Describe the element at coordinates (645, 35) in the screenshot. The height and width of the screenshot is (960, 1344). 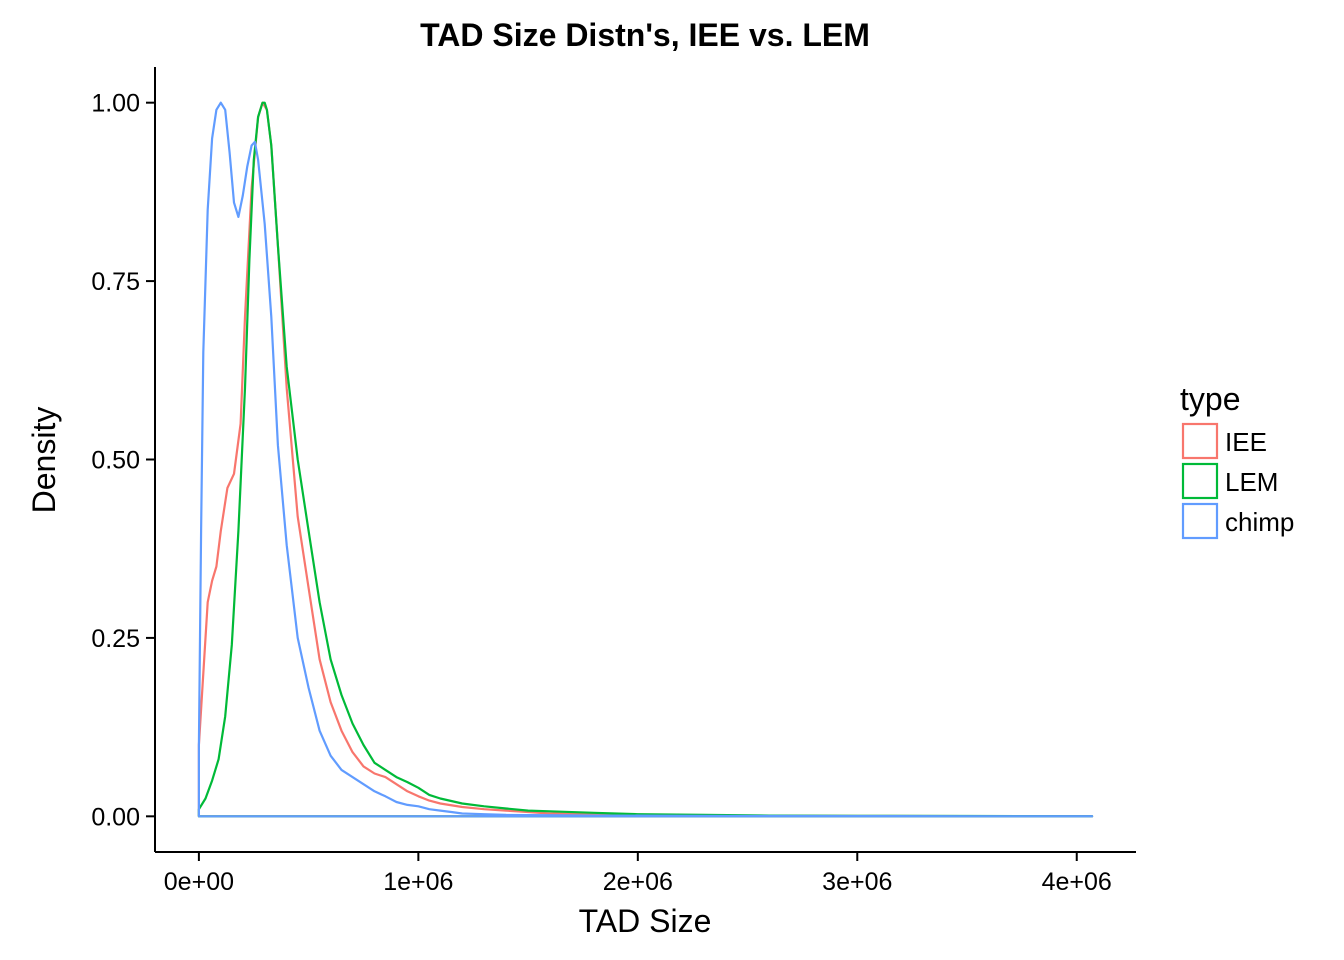
I see `chart-title: TAD Size Distn's, IEE vs. LEM` at that location.